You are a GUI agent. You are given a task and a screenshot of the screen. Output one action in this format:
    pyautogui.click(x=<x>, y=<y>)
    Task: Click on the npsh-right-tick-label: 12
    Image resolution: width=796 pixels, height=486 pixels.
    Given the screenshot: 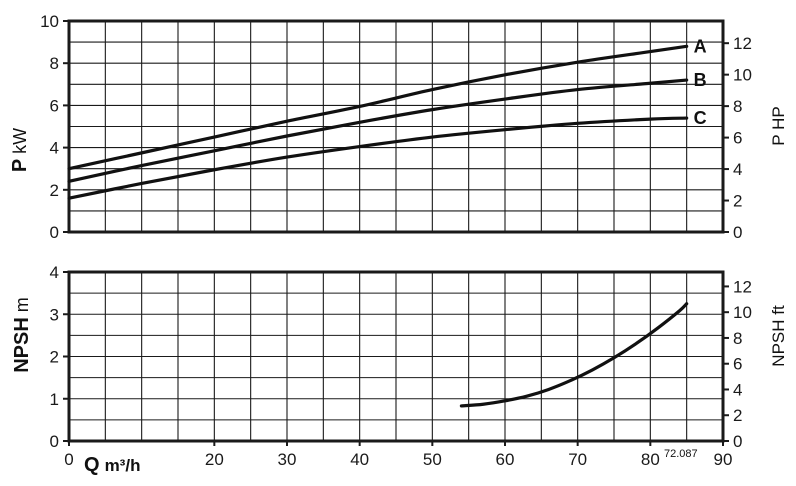 What is the action you would take?
    pyautogui.click(x=742, y=286)
    